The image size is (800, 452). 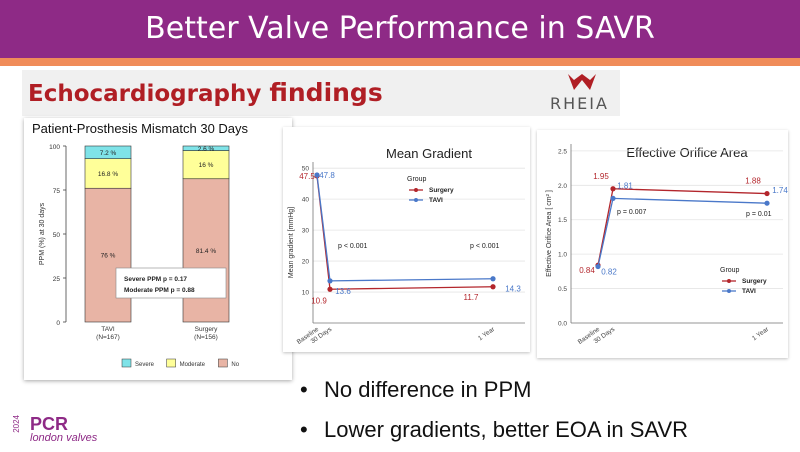 What do you see at coordinates (429, 153) in the screenshot?
I see `chart-title: Mean Gradient` at bounding box center [429, 153].